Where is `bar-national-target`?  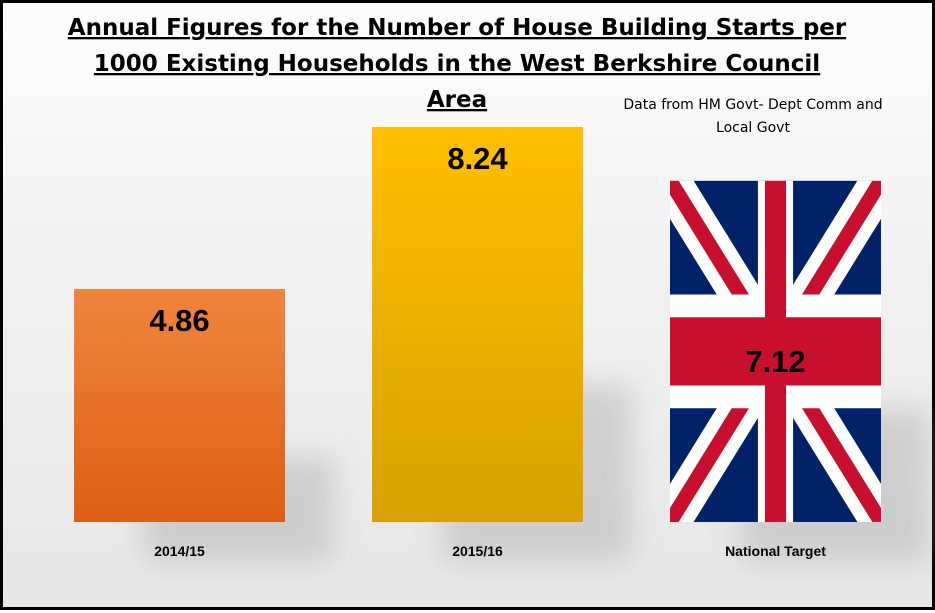 bar-national-target is located at coordinates (775, 351).